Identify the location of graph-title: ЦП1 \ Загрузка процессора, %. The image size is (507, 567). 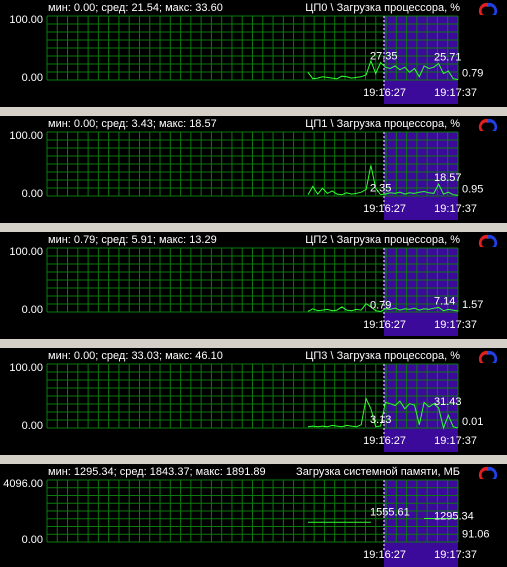
(382, 124).